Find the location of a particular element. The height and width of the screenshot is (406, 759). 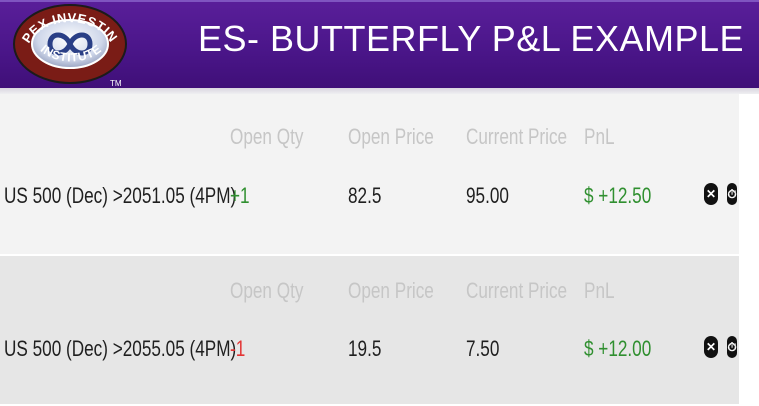

open-qty-value: -1 is located at coordinates (238, 348).